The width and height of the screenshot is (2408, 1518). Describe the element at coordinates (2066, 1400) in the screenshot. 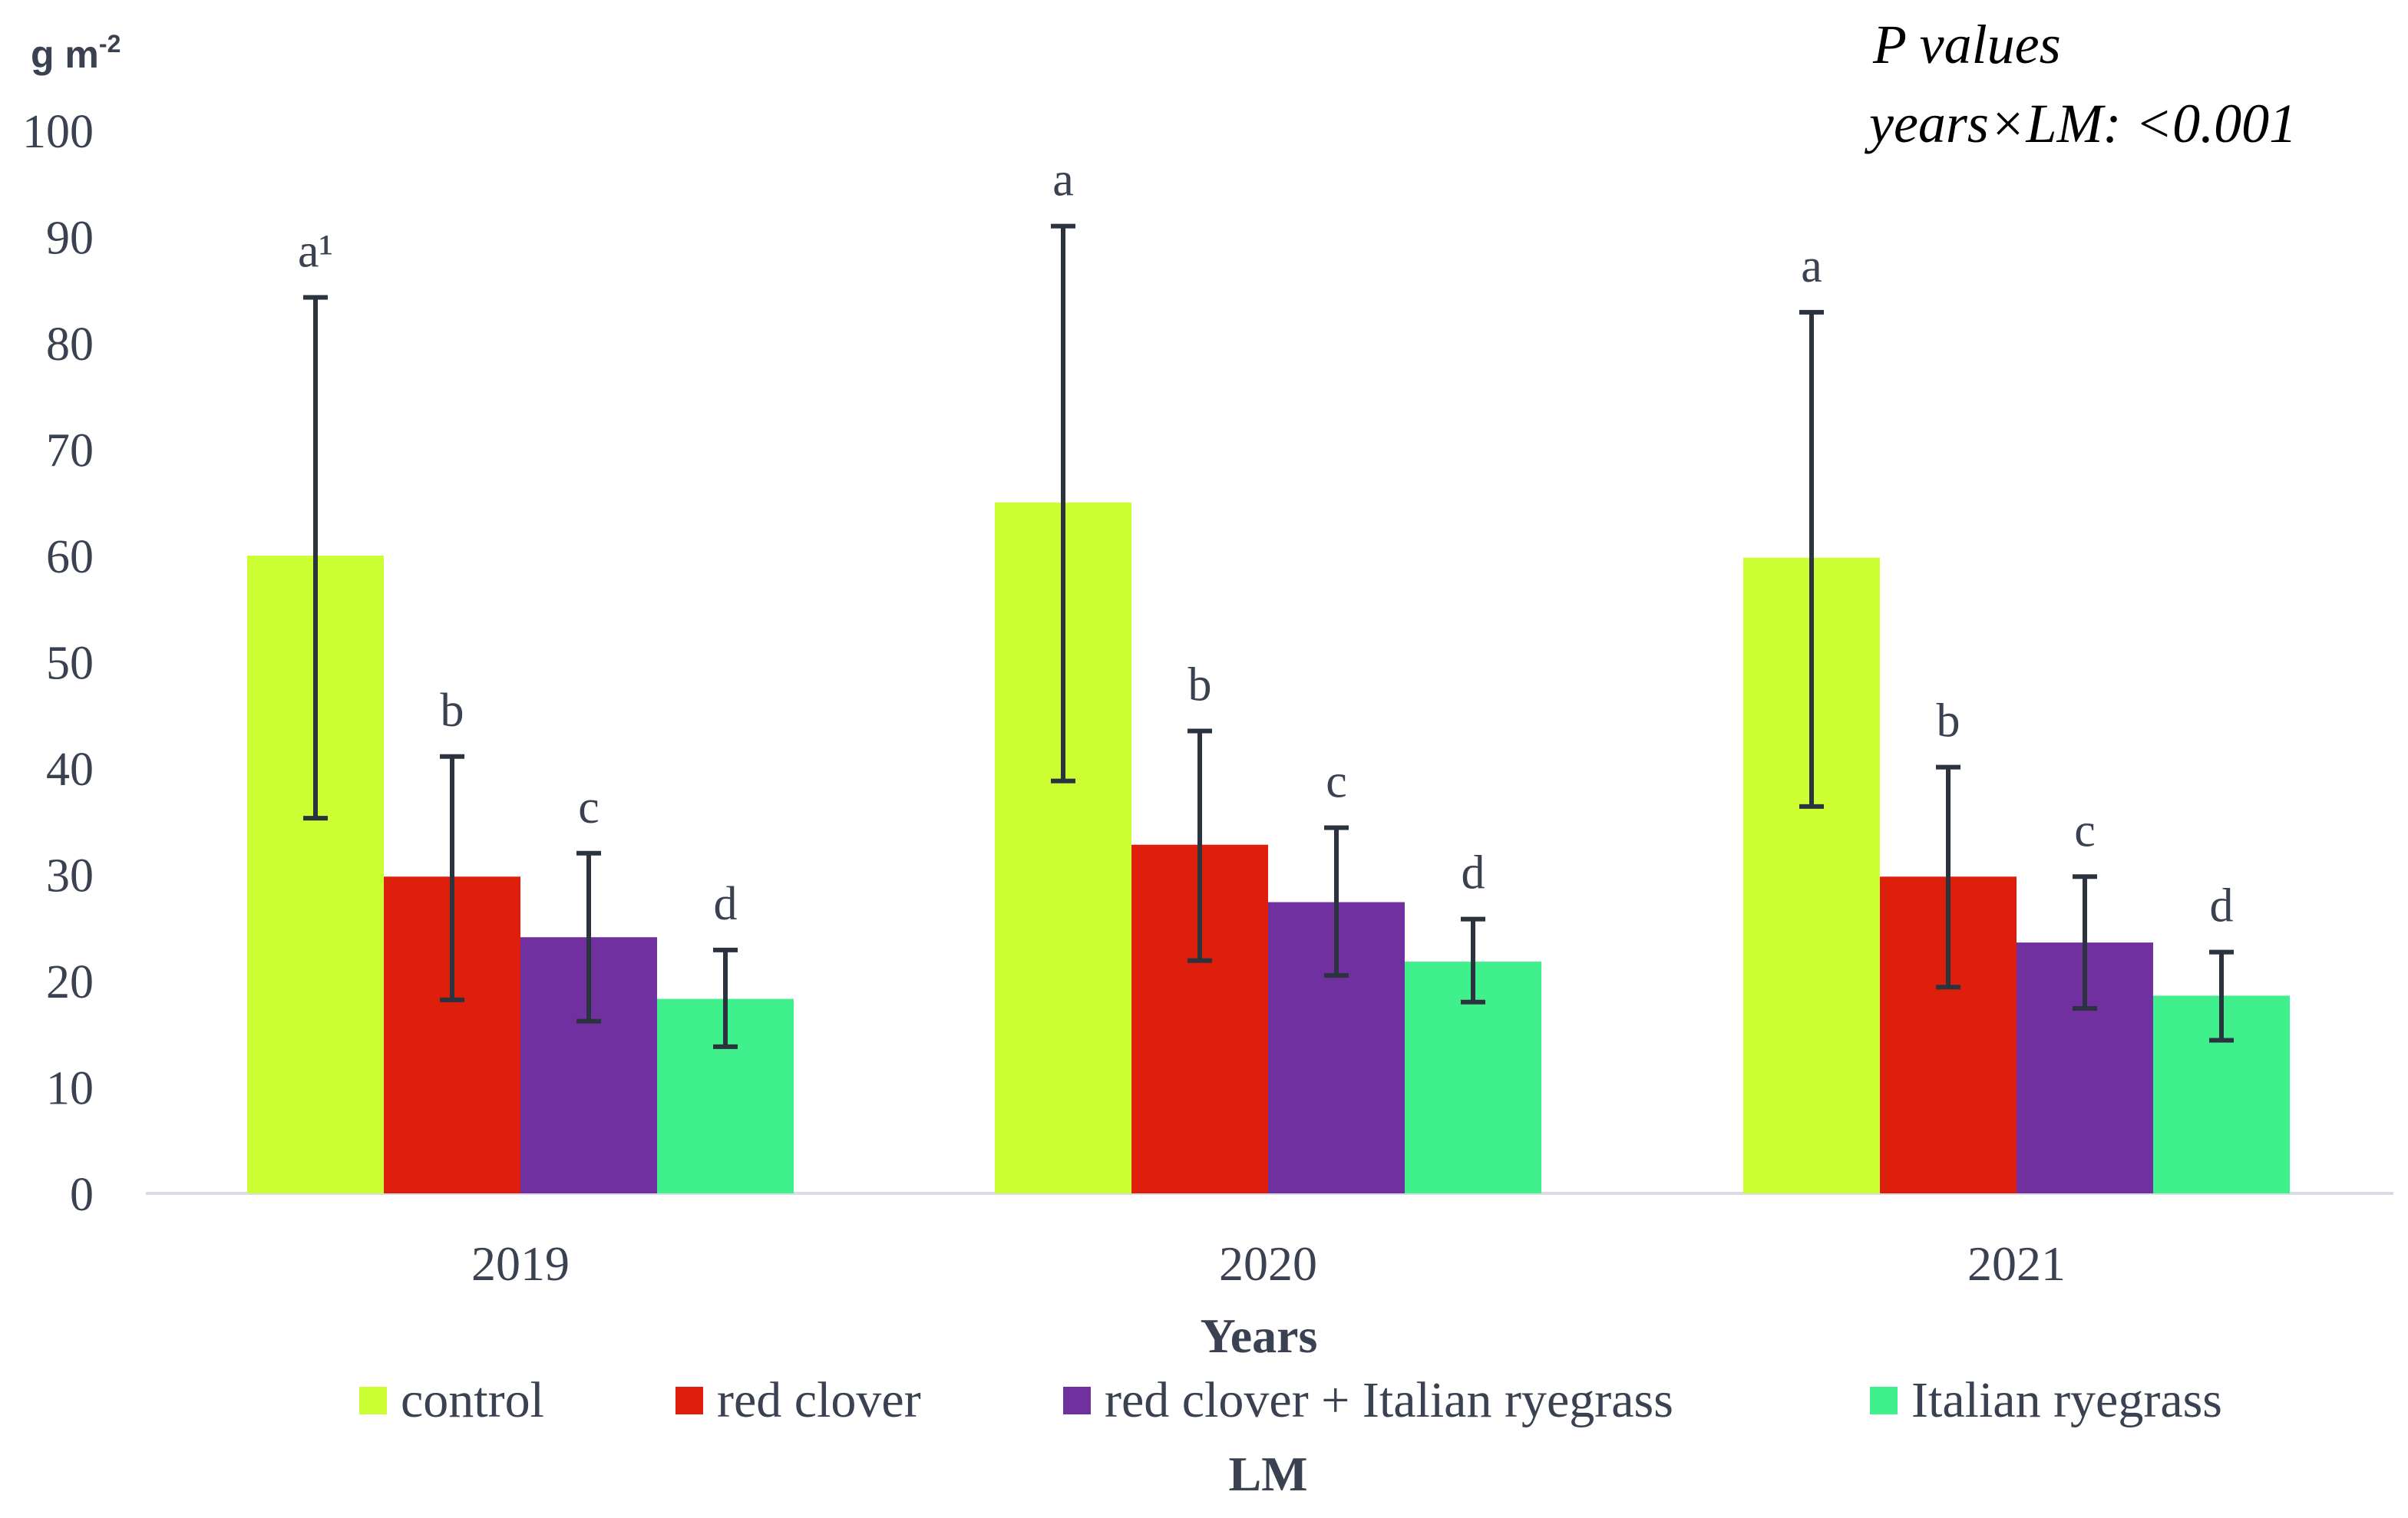

I see `legend-label: Italian ryegrass` at that location.